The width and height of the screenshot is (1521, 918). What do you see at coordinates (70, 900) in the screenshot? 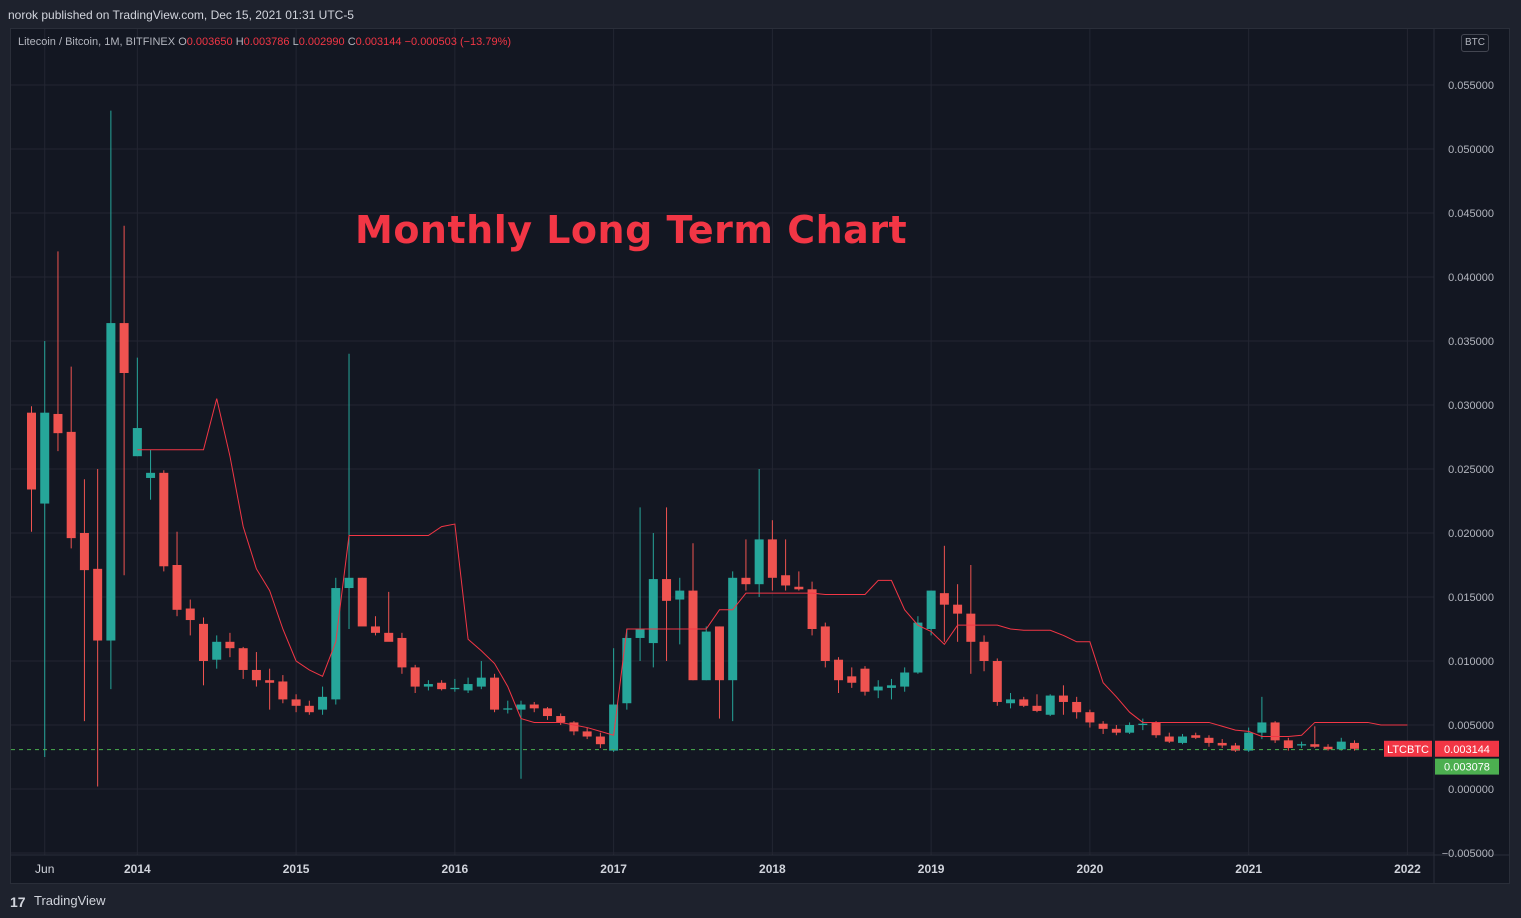
I see `tradingview-brand: TradingView` at bounding box center [70, 900].